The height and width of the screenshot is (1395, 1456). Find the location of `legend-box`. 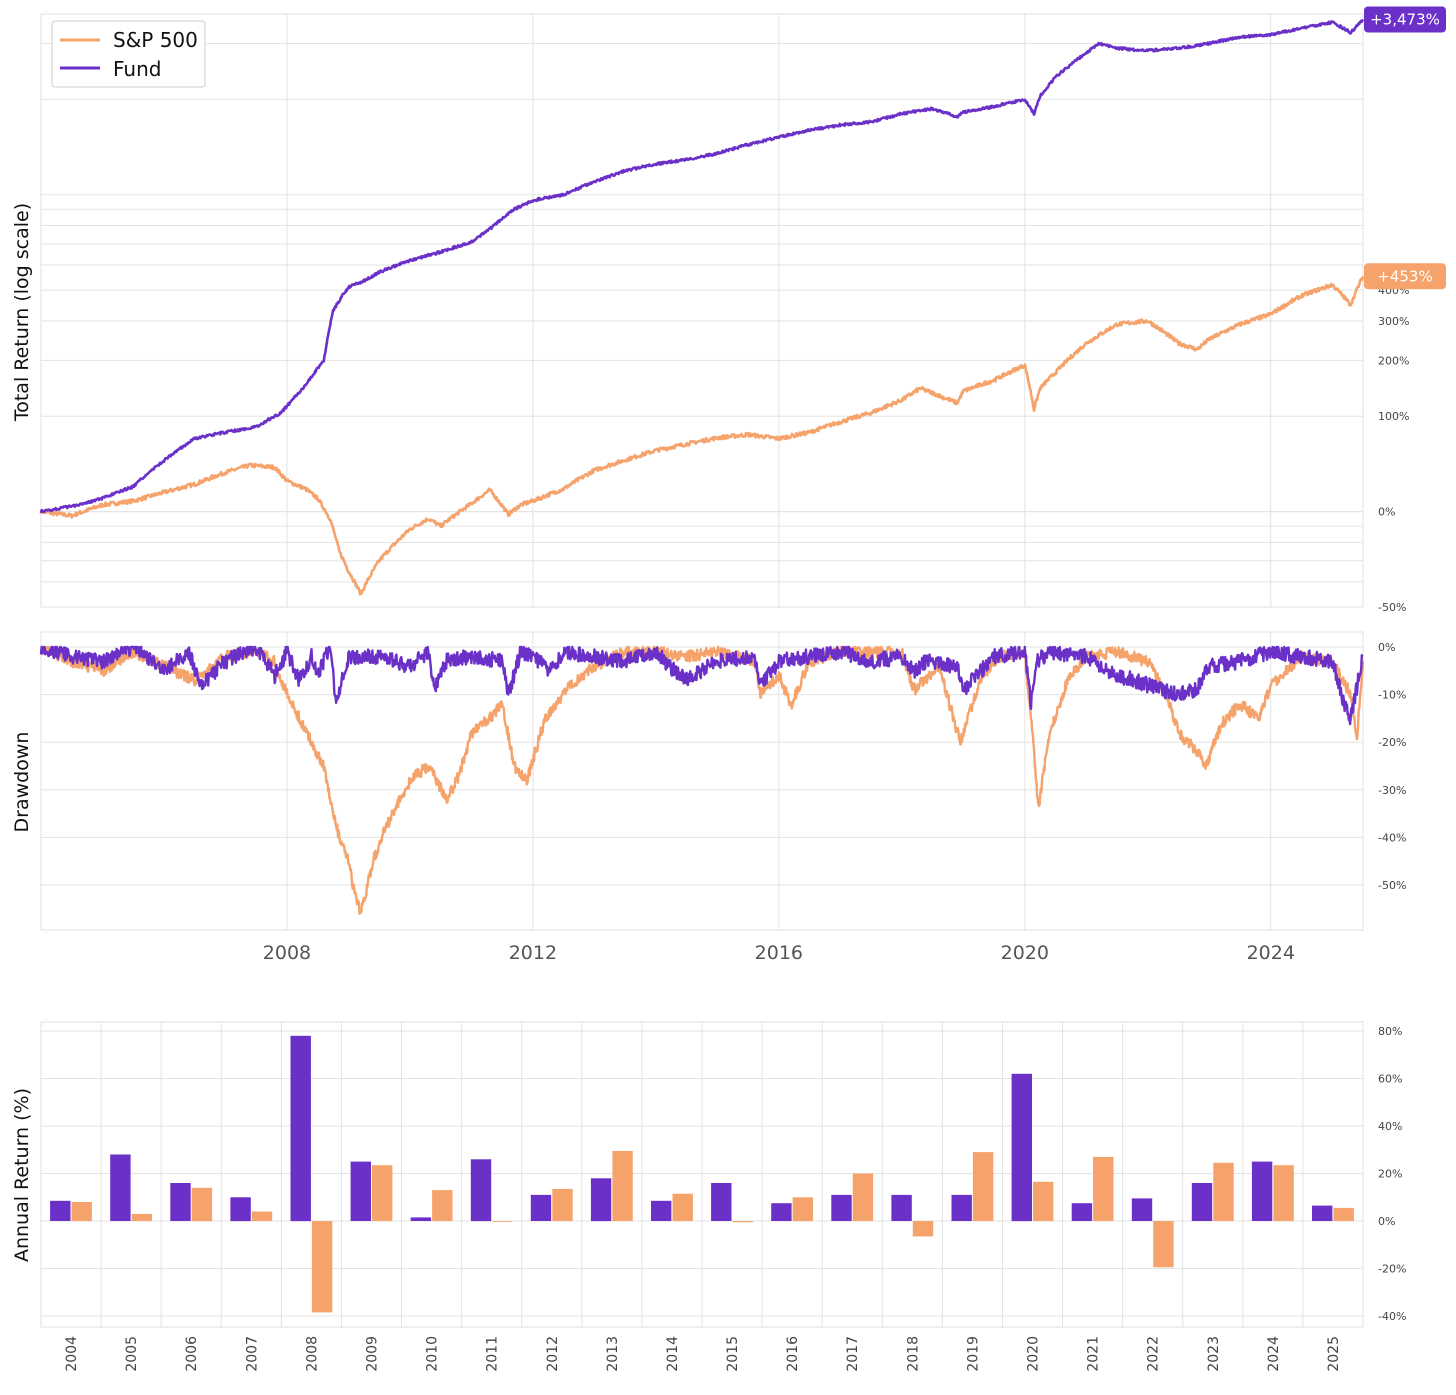

legend-box is located at coordinates (128, 54).